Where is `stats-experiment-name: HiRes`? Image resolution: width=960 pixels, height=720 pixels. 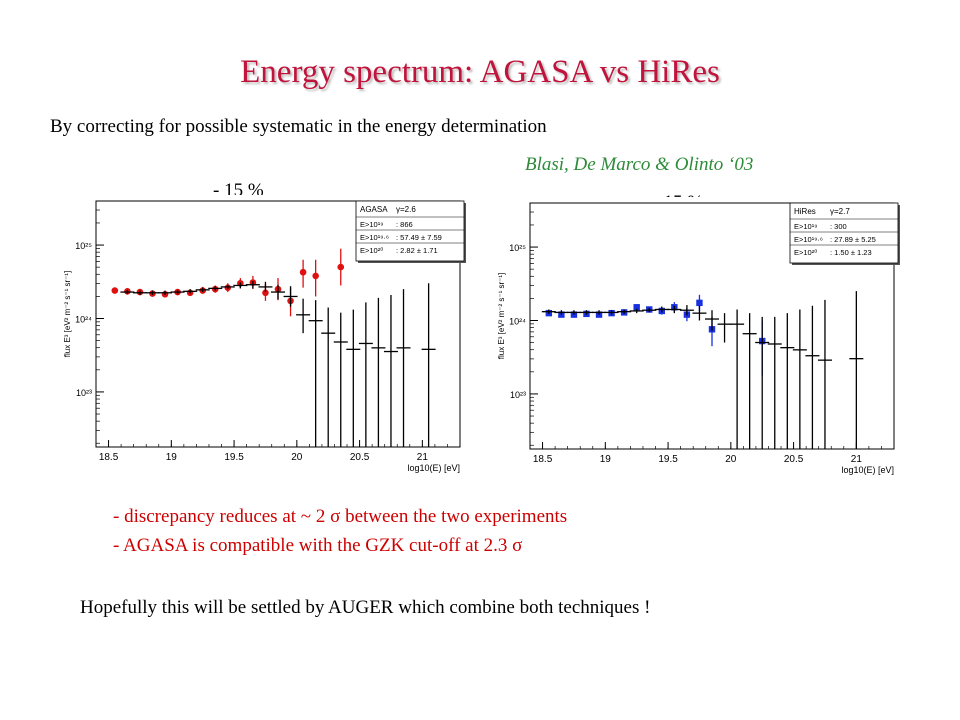 stats-experiment-name: HiRes is located at coordinates (805, 211).